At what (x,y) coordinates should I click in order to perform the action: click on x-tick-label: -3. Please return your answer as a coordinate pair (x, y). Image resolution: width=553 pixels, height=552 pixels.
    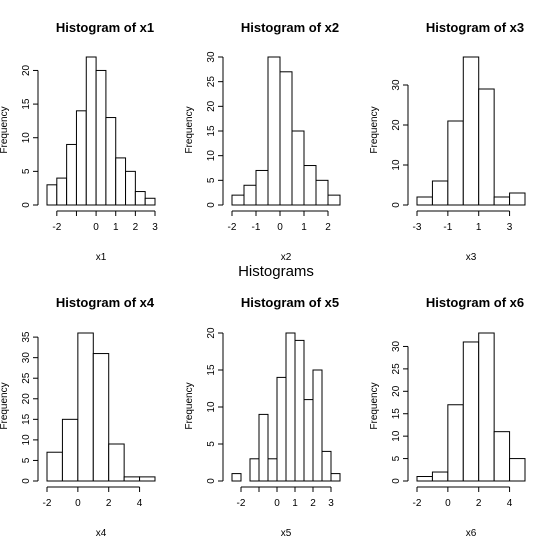
    Looking at the image, I should click on (417, 227).